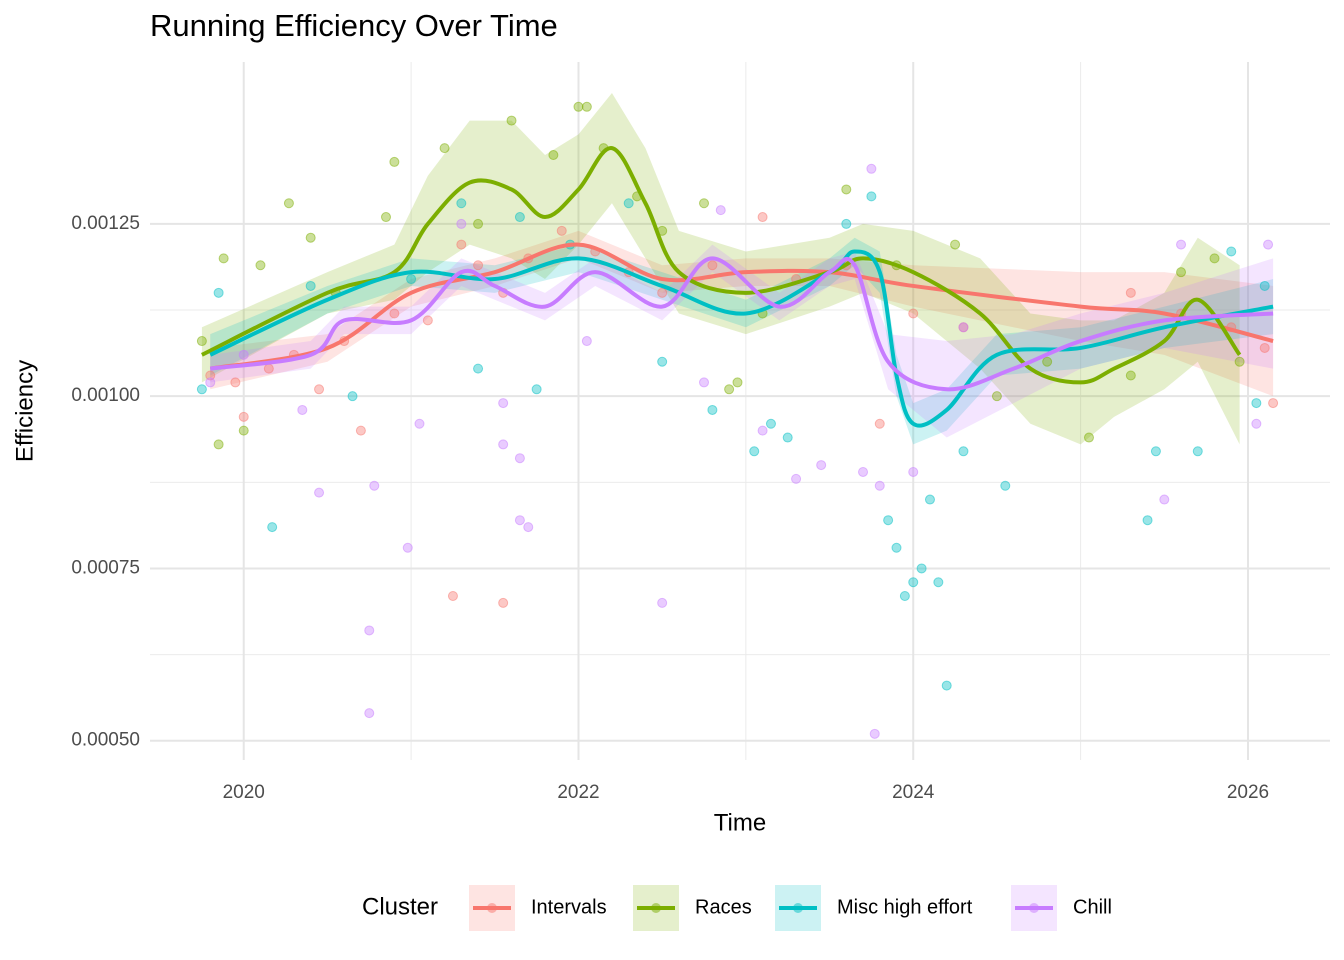 The width and height of the screenshot is (1344, 960). Describe the element at coordinates (400, 906) in the screenshot. I see `legend-title: Cluster` at that location.